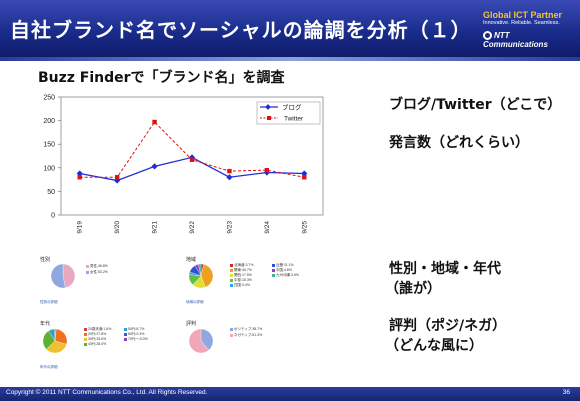 The width and height of the screenshot is (580, 401). What do you see at coordinates (269, 118) in the screenshot?
I see `legend-marker-twitter` at bounding box center [269, 118].